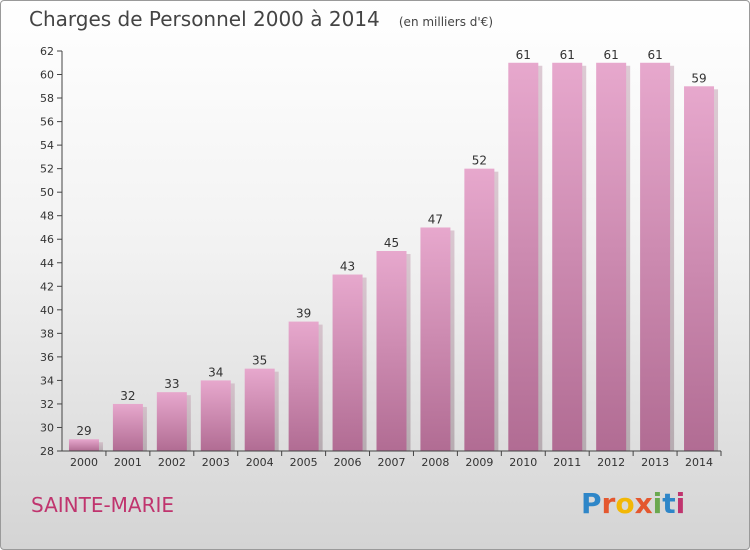 Image resolution: width=750 pixels, height=550 pixels. I want to click on data-label-2006: 43, so click(347, 267).